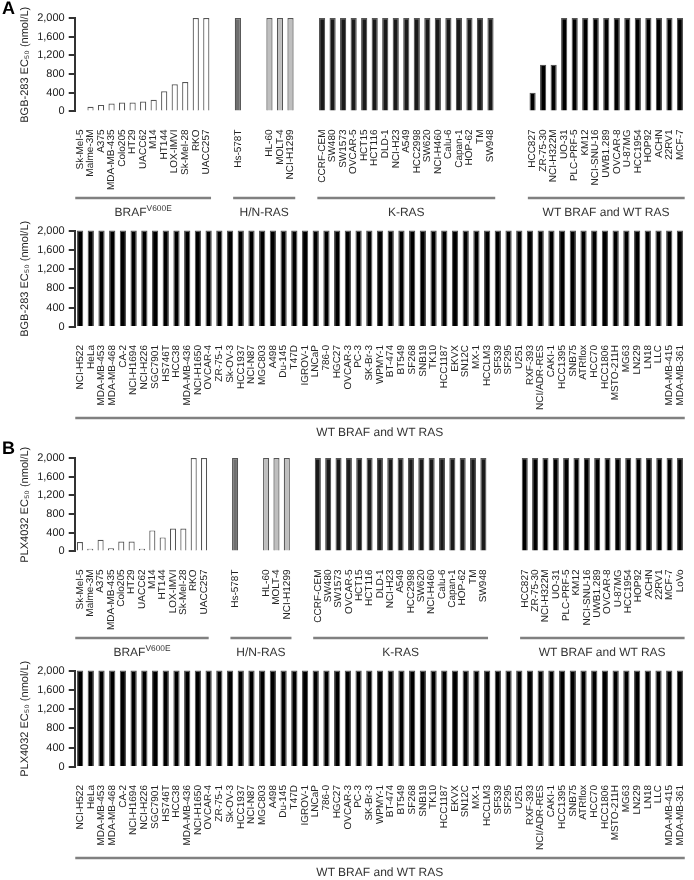 This screenshot has height=880, width=694. I want to click on chart-title: B, so click(9, 447).